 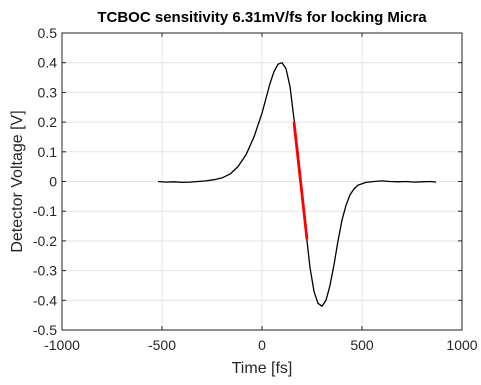 What do you see at coordinates (362, 345) in the screenshot?
I see `x-tick-label: 500` at bounding box center [362, 345].